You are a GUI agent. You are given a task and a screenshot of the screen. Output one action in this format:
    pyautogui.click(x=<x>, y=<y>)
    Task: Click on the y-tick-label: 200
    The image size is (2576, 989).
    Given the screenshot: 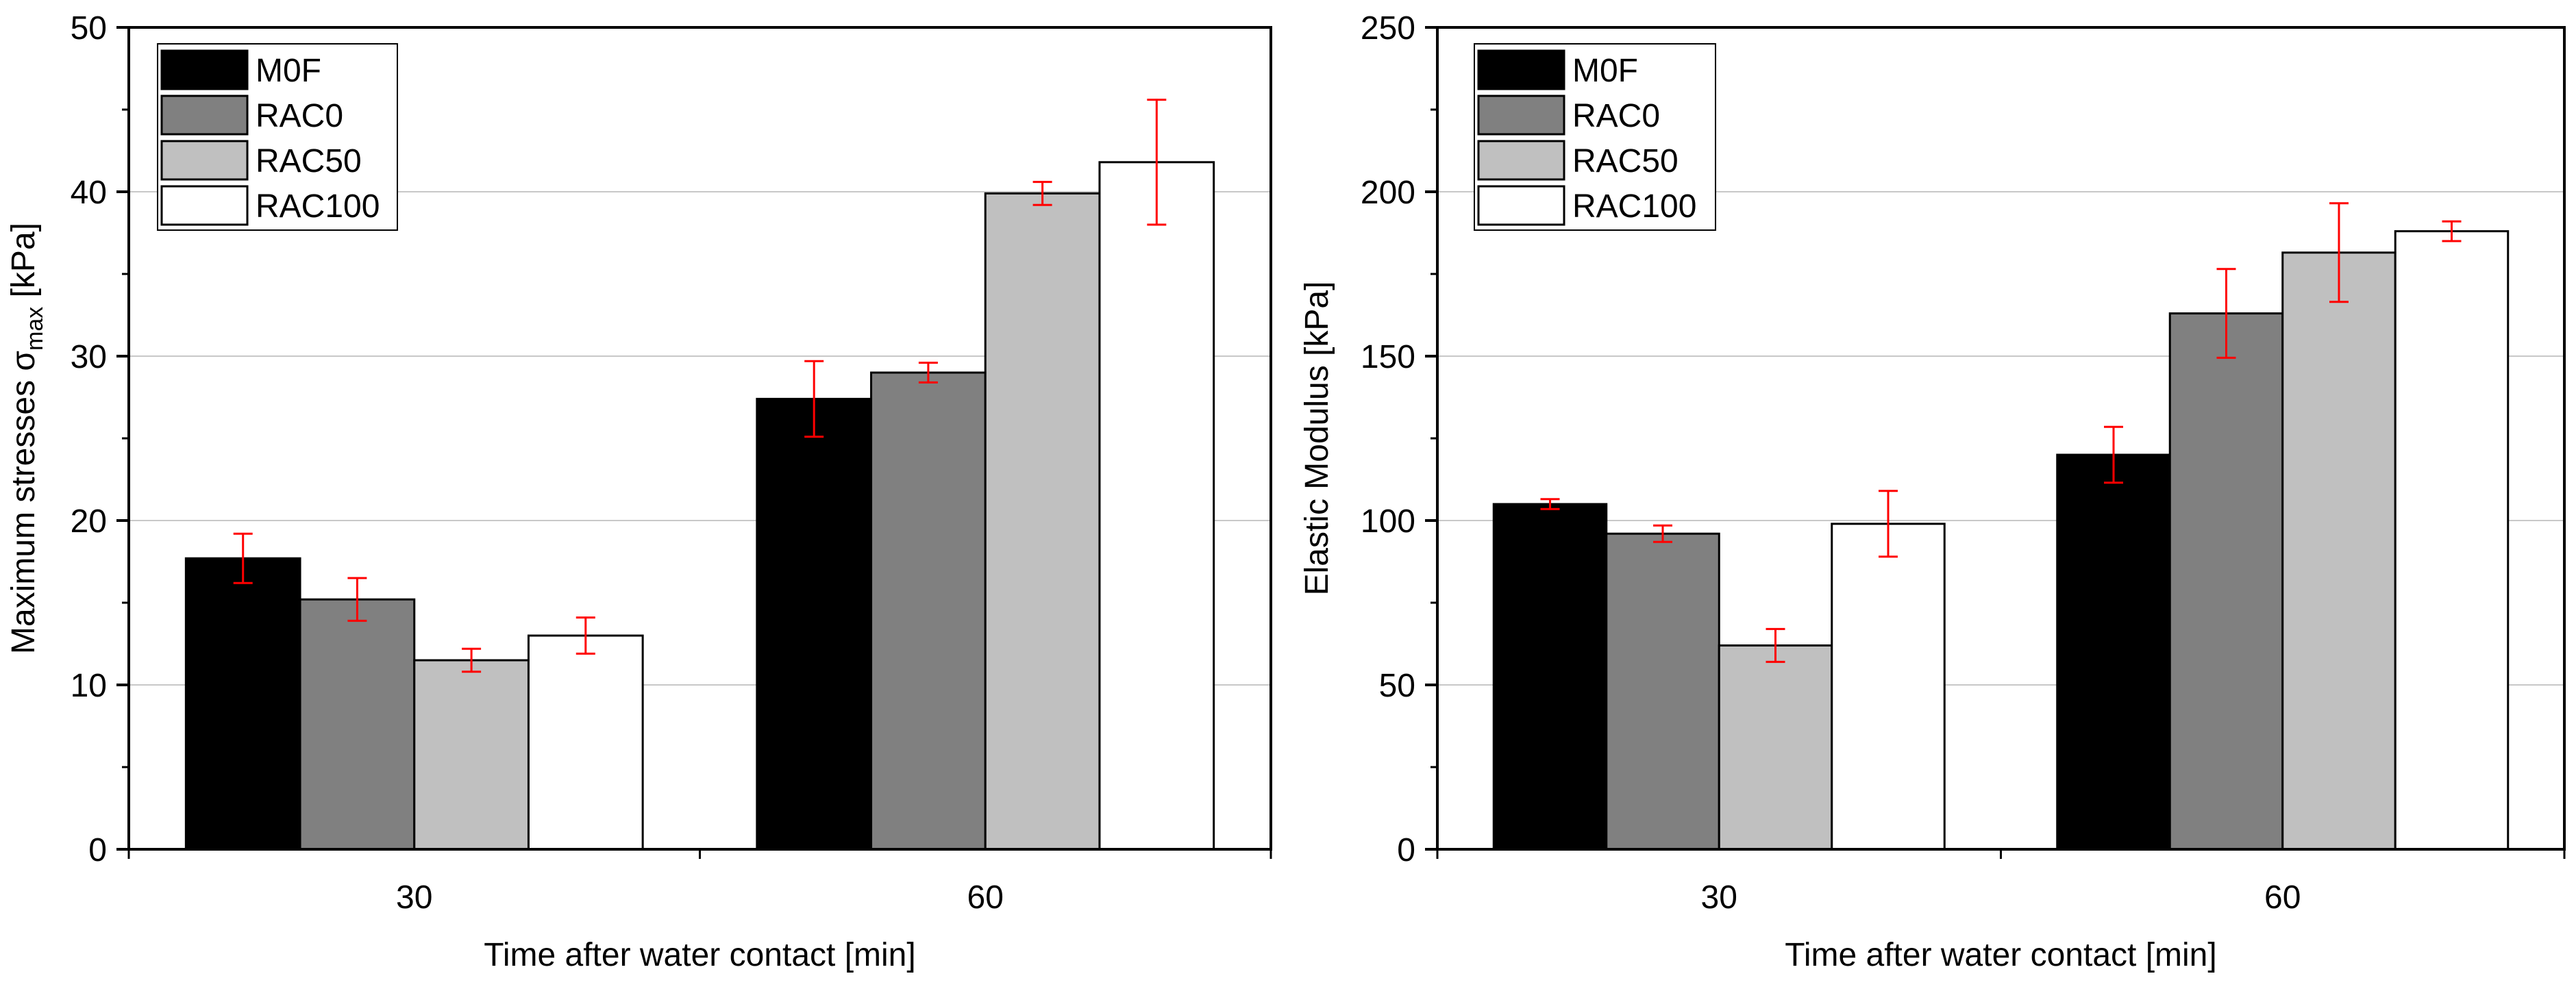 What is the action you would take?
    pyautogui.click(x=1388, y=193)
    